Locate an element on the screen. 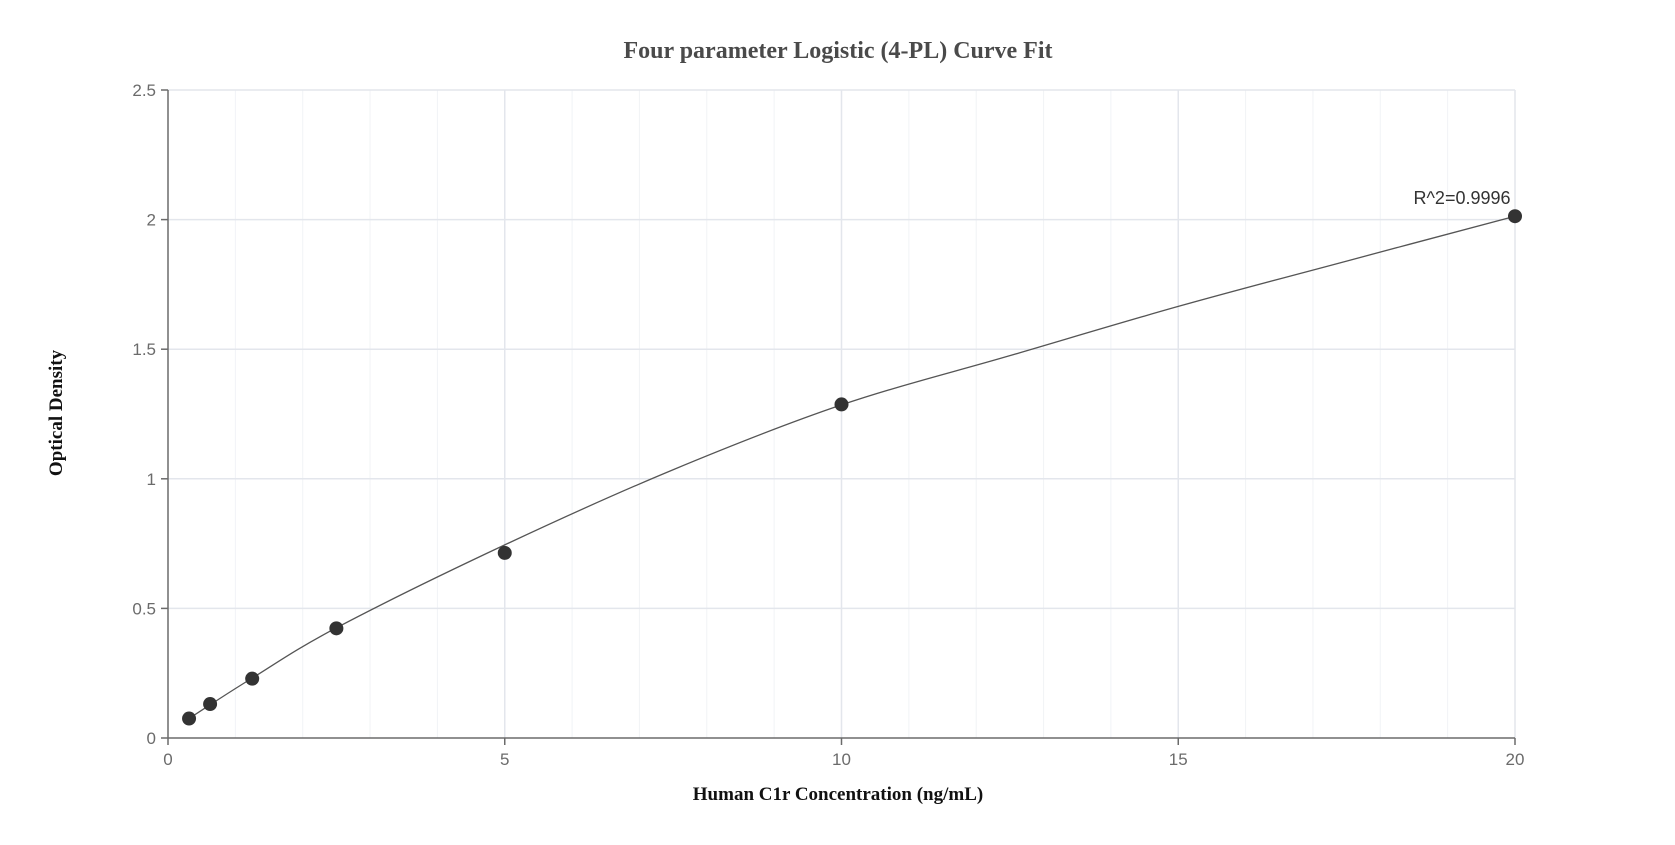 Image resolution: width=1675 pixels, height=845 pixels. x-tick-label: 20 is located at coordinates (1515, 759).